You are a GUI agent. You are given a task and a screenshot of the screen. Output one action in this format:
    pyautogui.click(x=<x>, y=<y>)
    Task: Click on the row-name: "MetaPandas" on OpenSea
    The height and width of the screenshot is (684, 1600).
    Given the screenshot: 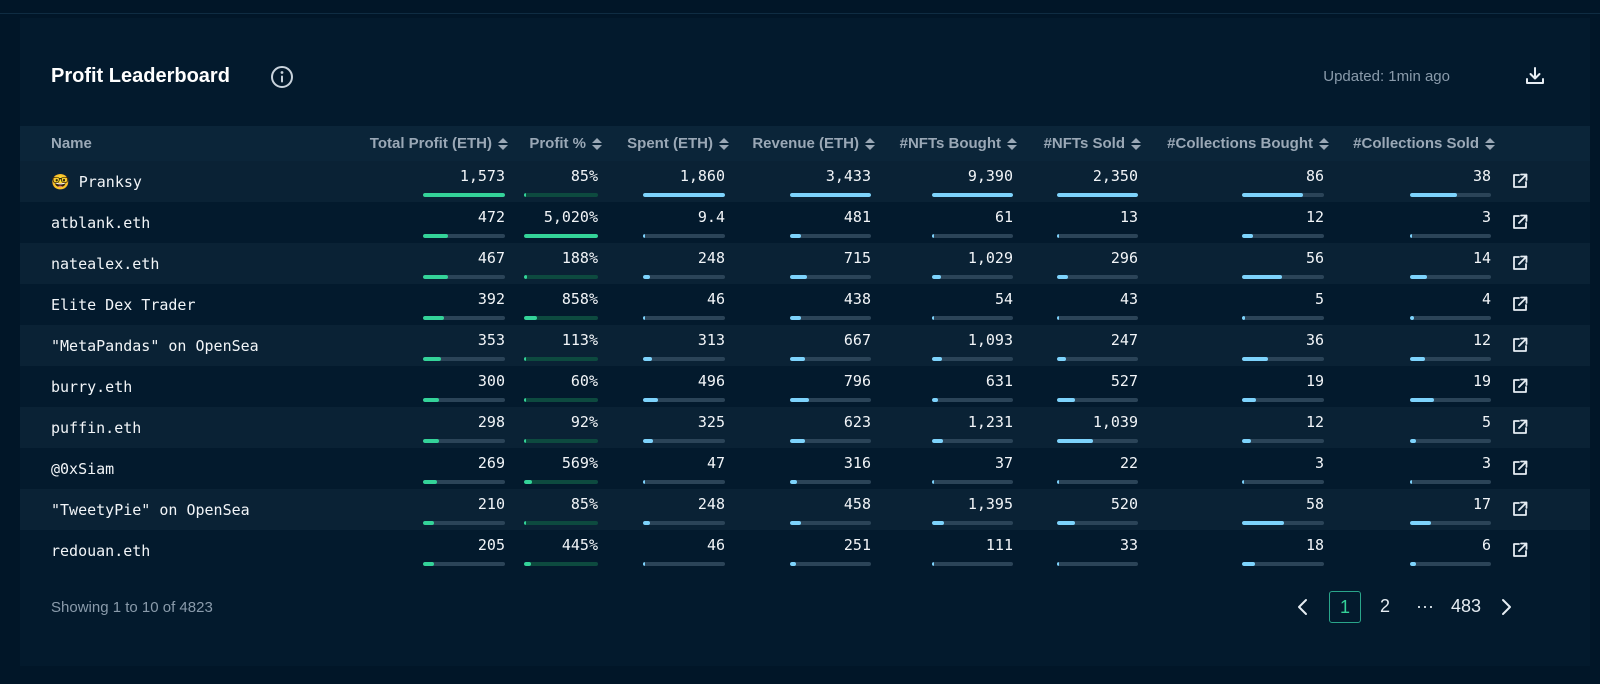 What is the action you would take?
    pyautogui.click(x=155, y=346)
    